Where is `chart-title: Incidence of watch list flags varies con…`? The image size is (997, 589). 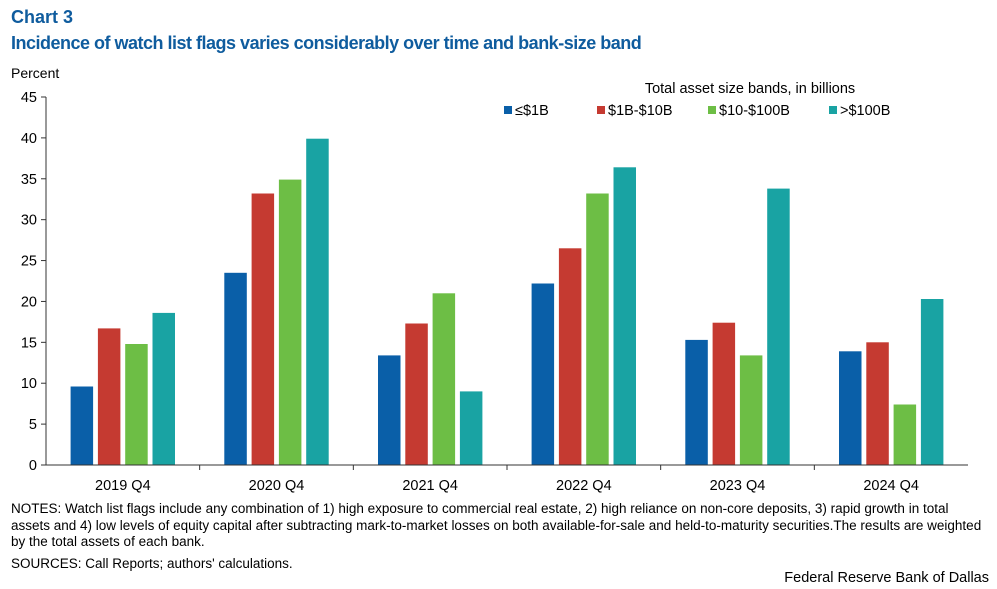
chart-title: Incidence of watch list flags varies con… is located at coordinates (326, 43).